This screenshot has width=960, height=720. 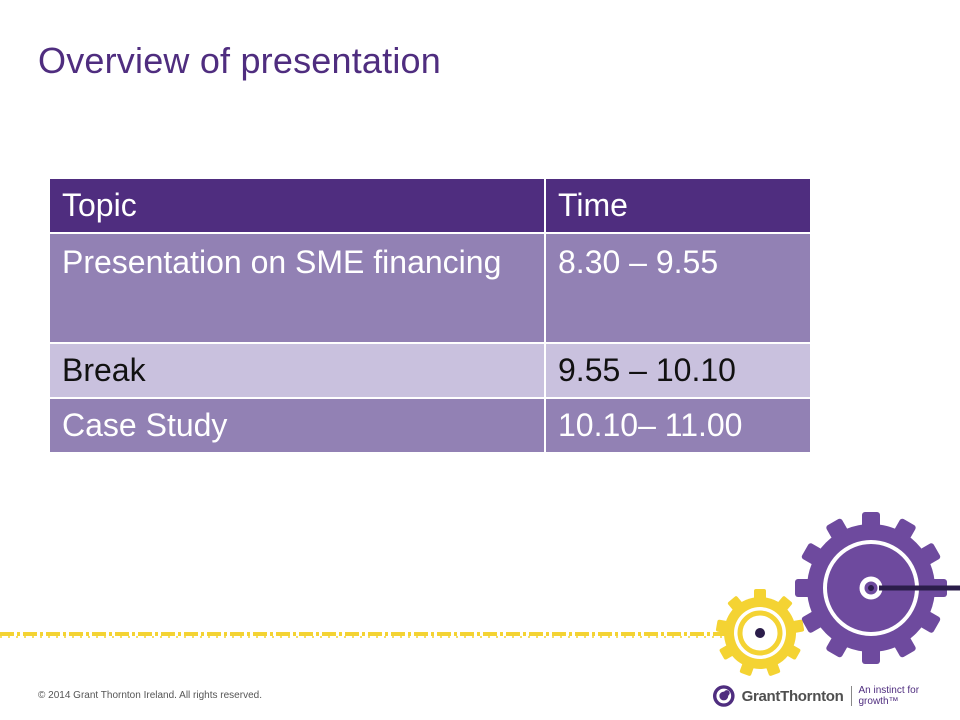 I want to click on topic-cell: Case Study, so click(x=297, y=425).